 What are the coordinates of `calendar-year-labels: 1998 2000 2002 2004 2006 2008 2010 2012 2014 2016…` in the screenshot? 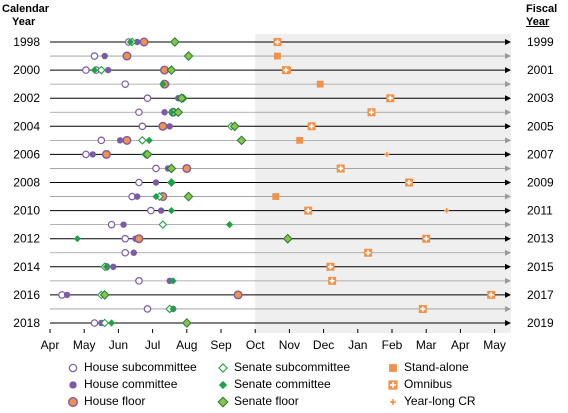 It's located at (26, 182).